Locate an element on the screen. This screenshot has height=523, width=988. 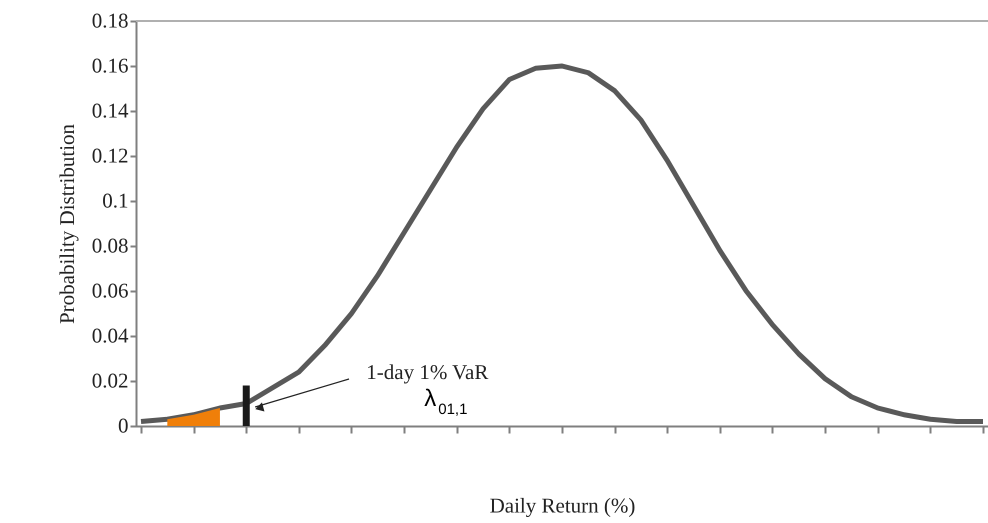
annotation: 1-day 1% VaR is located at coordinates (427, 372).